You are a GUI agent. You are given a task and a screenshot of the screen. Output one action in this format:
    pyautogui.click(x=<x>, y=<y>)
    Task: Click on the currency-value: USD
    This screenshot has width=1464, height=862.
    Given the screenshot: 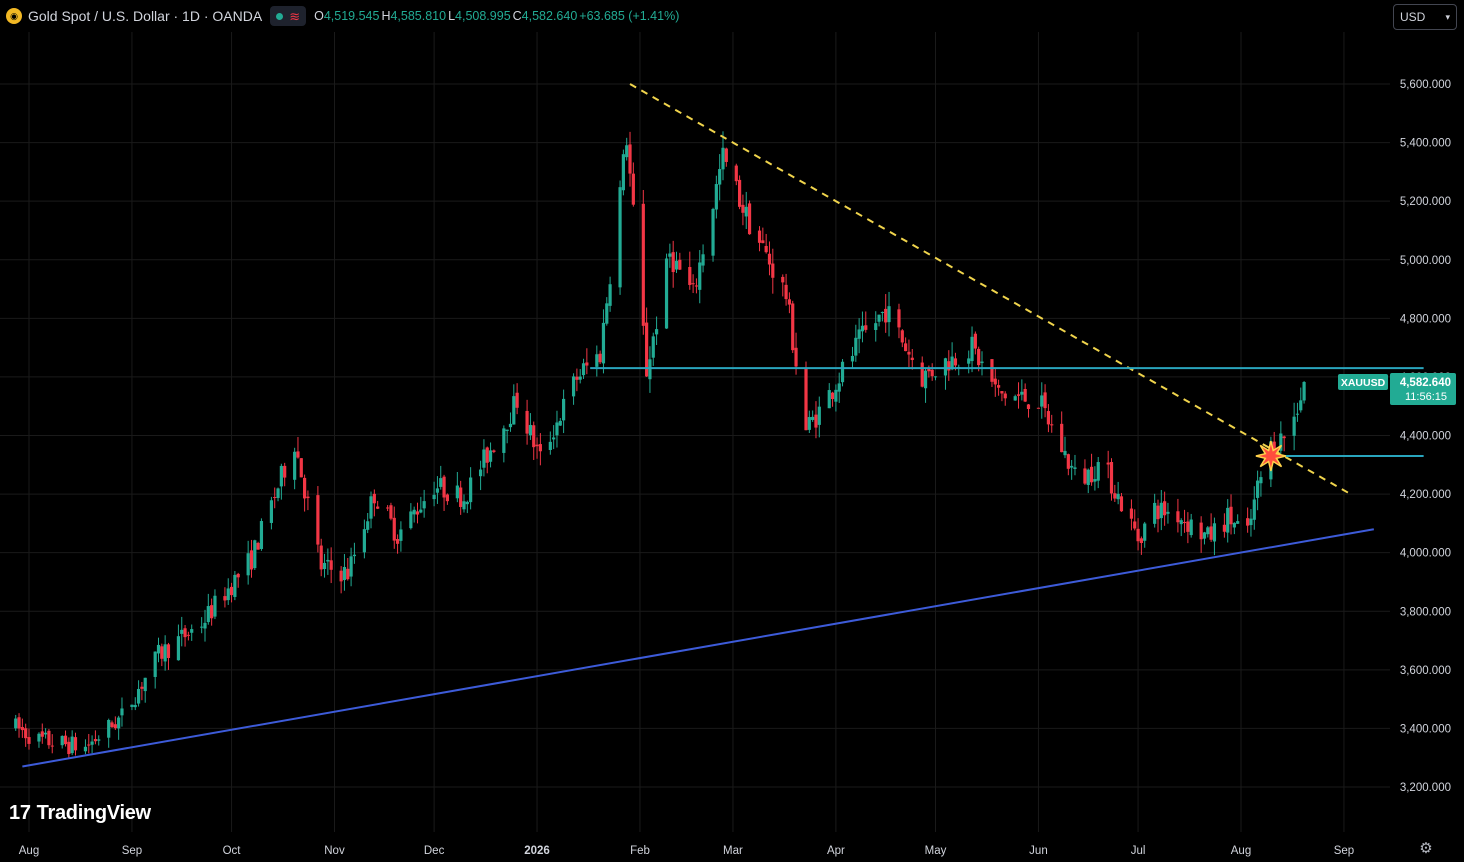 What is the action you would take?
    pyautogui.click(x=1413, y=17)
    